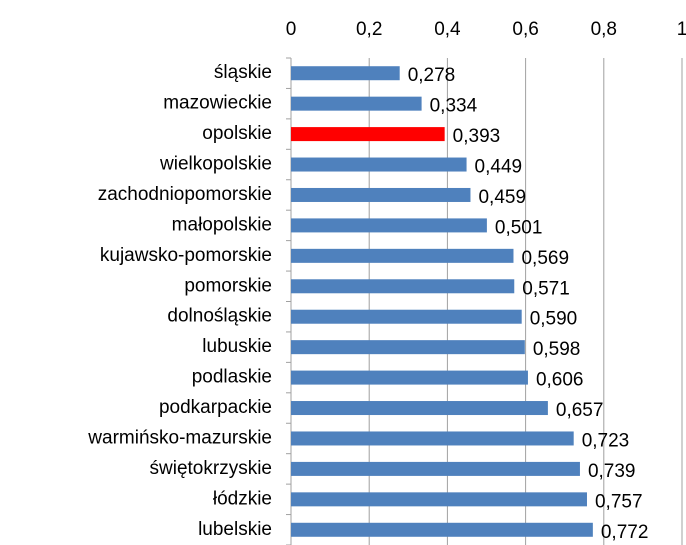 Image resolution: width=686 pixels, height=545 pixels. I want to click on y-tick-label: małopolskie, so click(222, 224).